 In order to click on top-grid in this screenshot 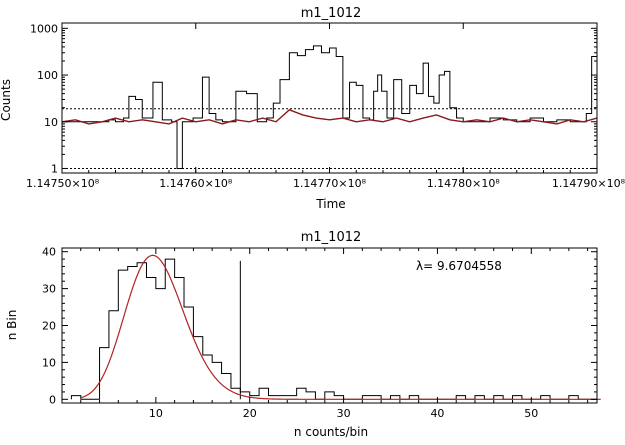, I will do `click(329, 138)`.